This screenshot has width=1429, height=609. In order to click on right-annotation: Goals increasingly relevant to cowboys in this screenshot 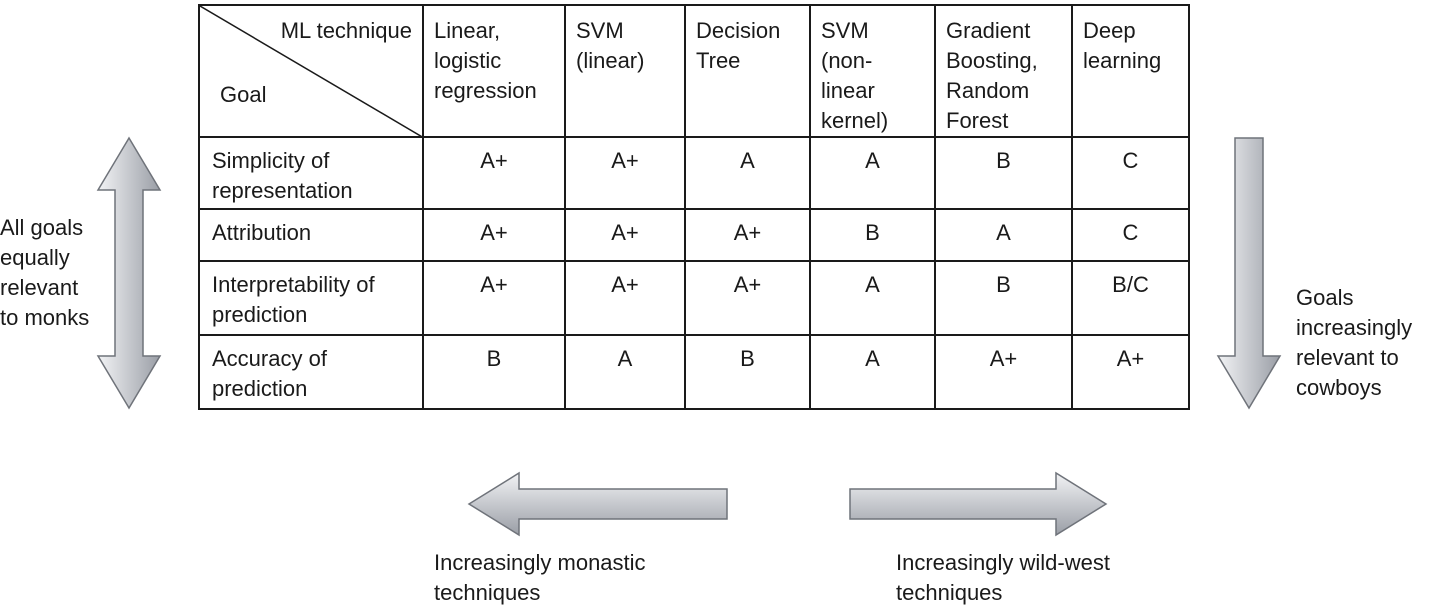, I will do `click(1354, 342)`.